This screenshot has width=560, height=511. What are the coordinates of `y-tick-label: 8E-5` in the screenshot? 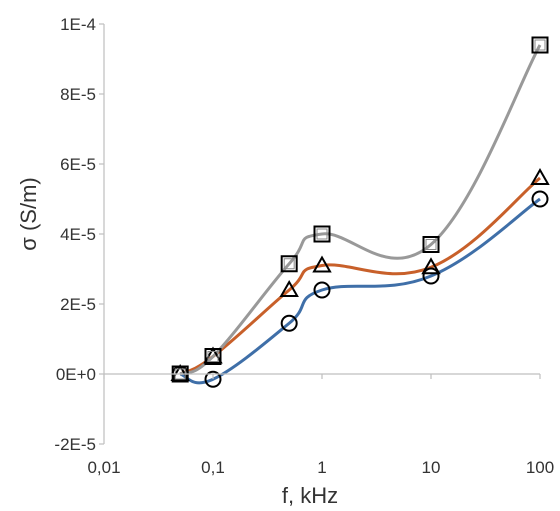 It's located at (78, 94).